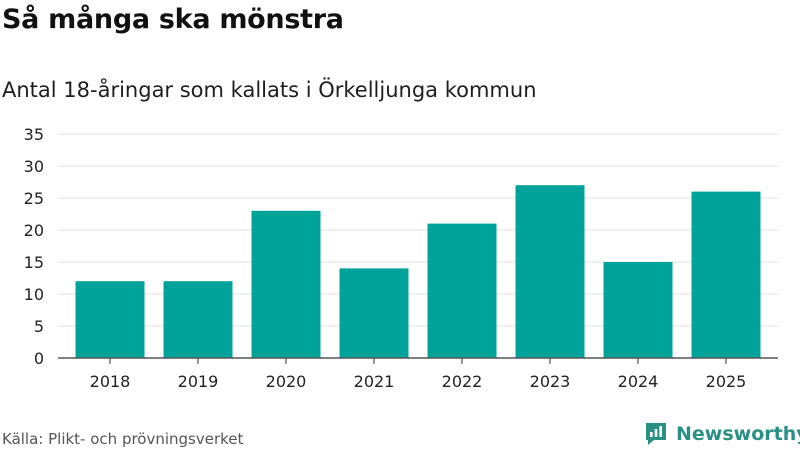  I want to click on x-tick-label: 2019, so click(198, 381).